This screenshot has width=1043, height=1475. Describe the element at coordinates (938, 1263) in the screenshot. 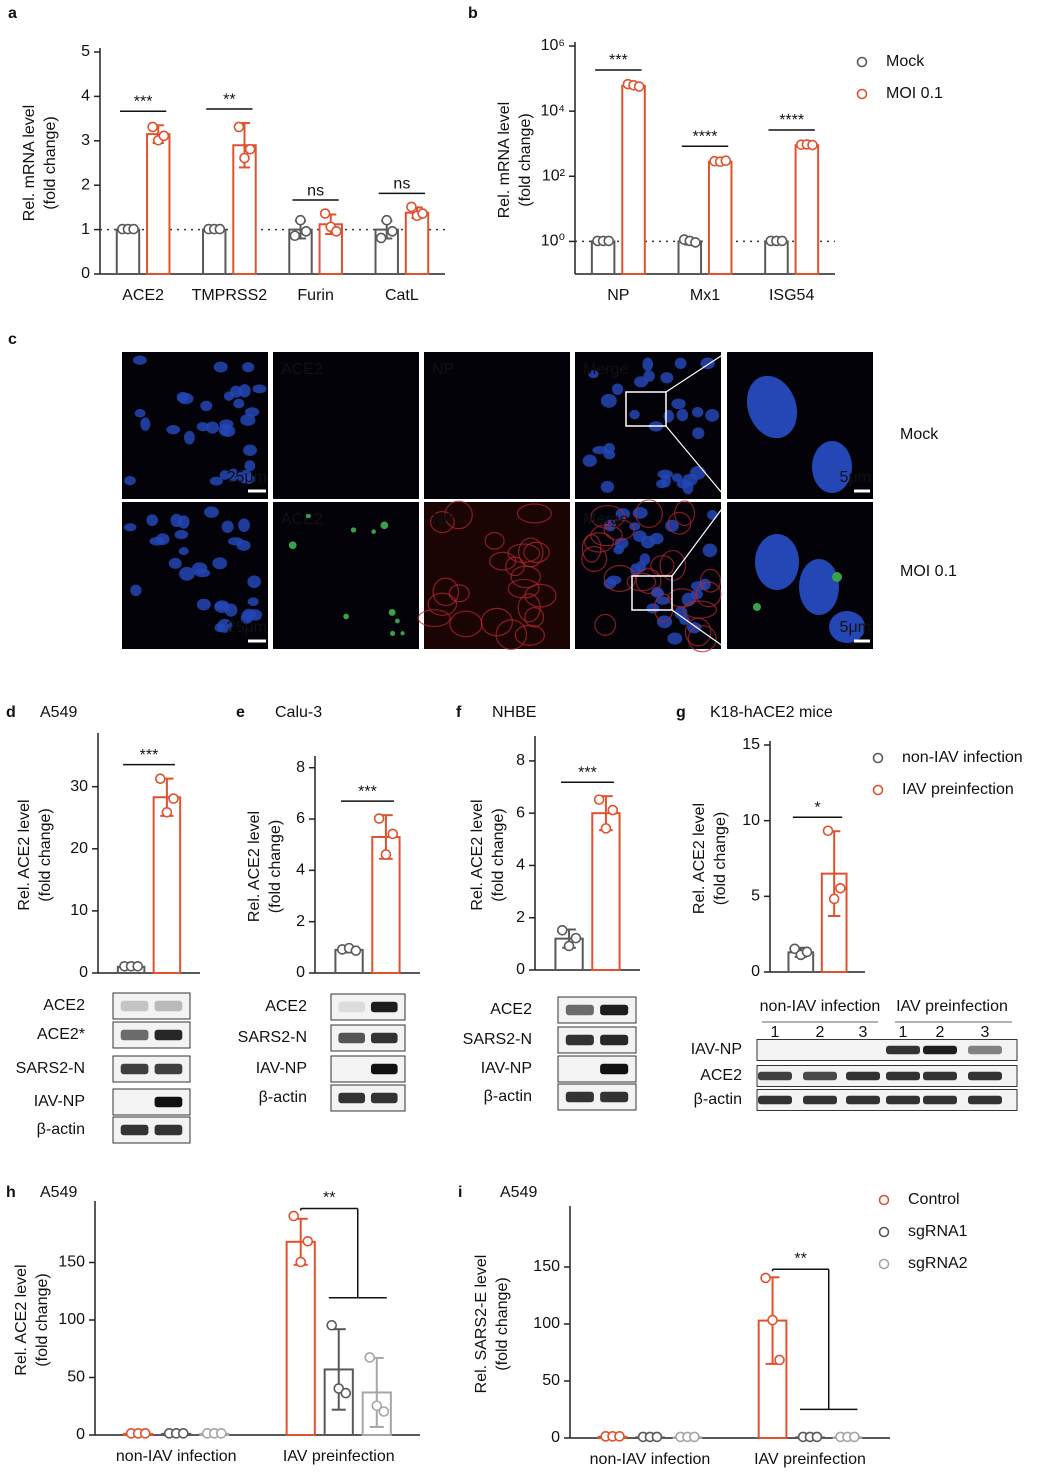

I see `legend-label: sgRNA2` at that location.